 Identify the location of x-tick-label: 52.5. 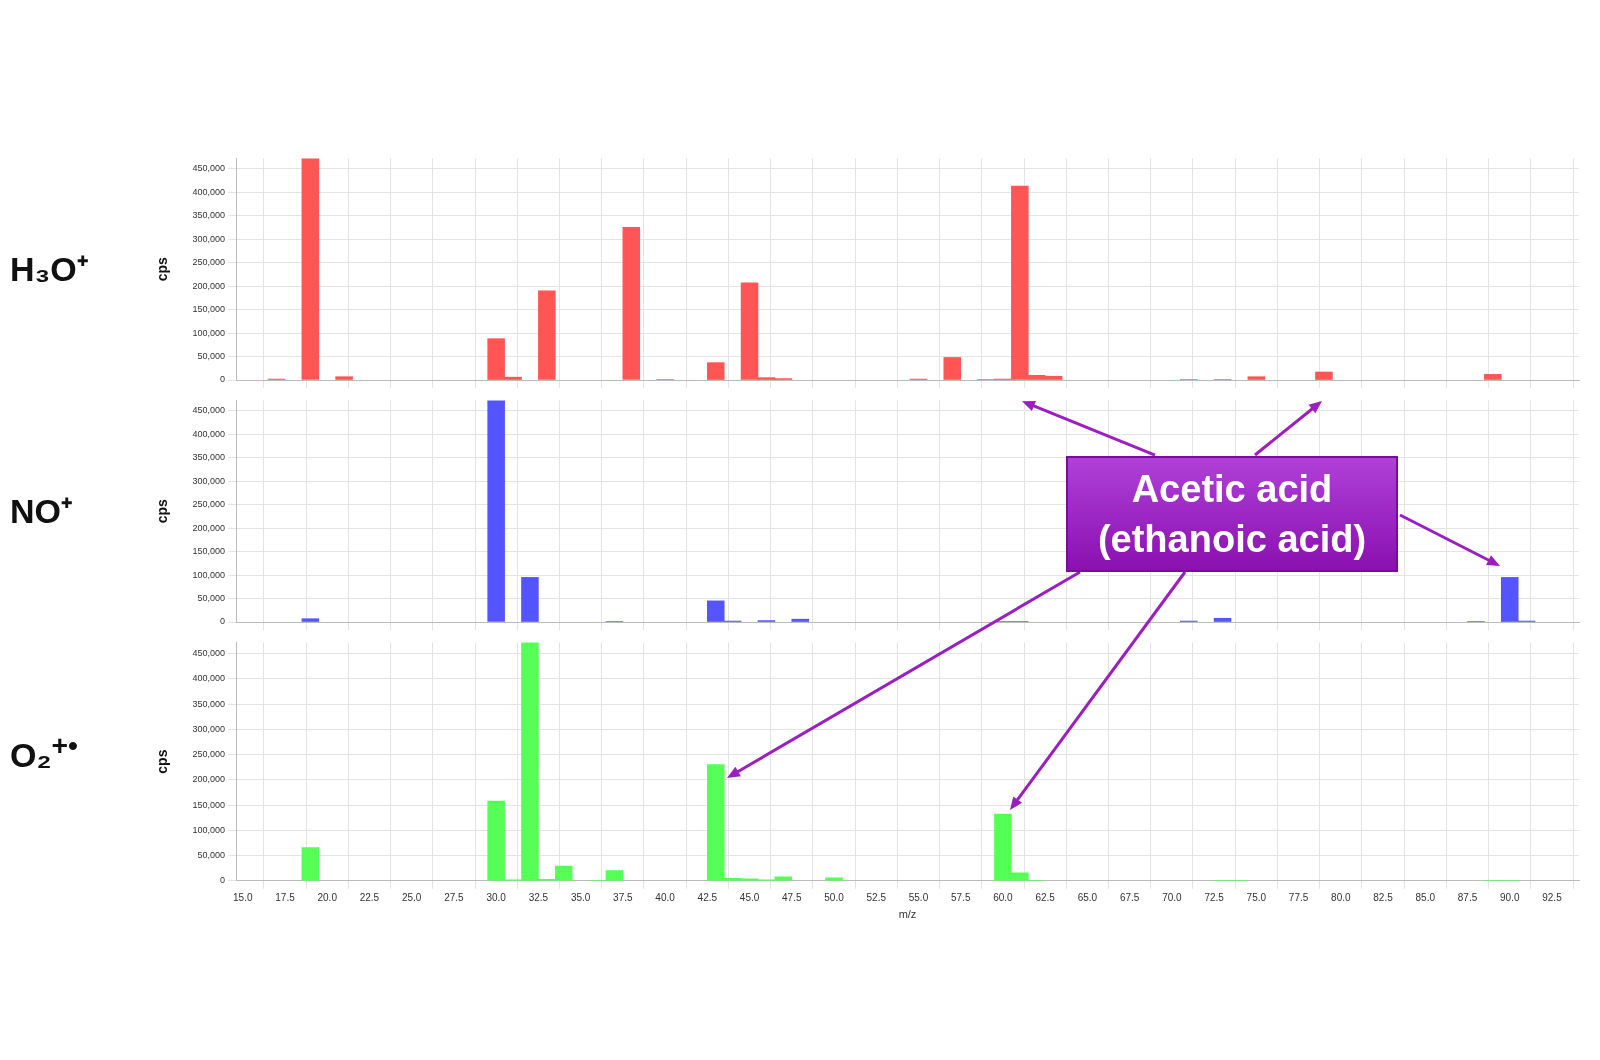
(876, 897).